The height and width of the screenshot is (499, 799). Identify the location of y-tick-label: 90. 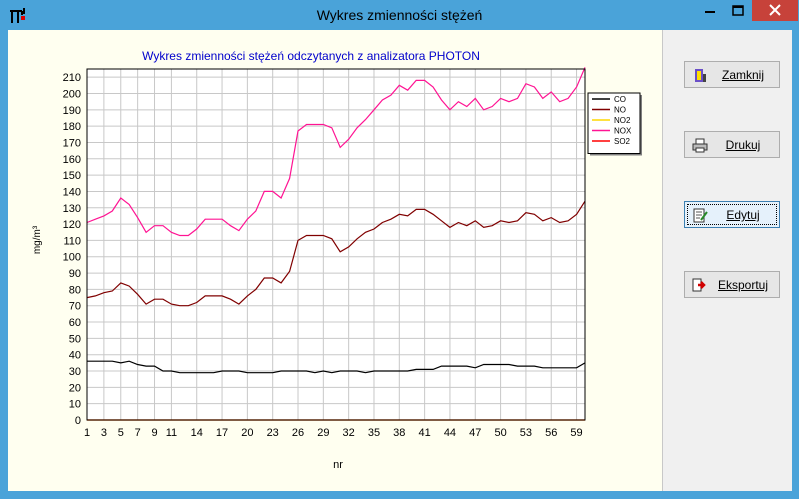
(75, 274).